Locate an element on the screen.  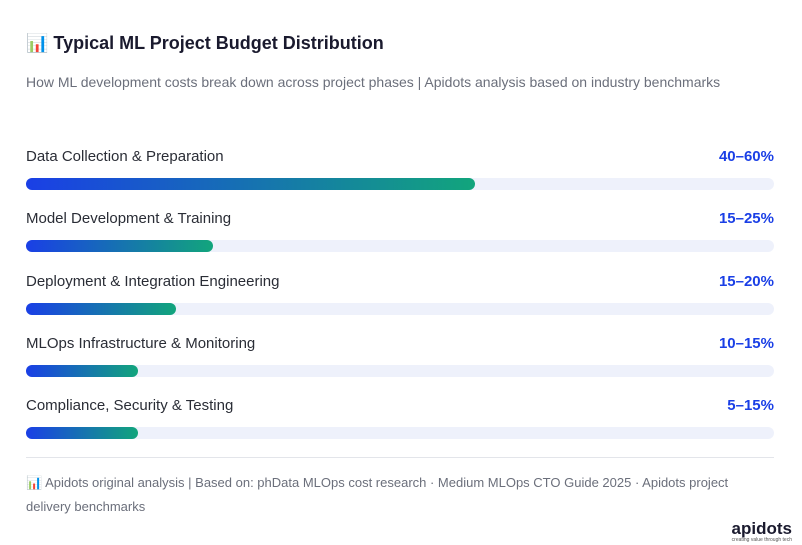
value-label: 10–15% is located at coordinates (746, 343).